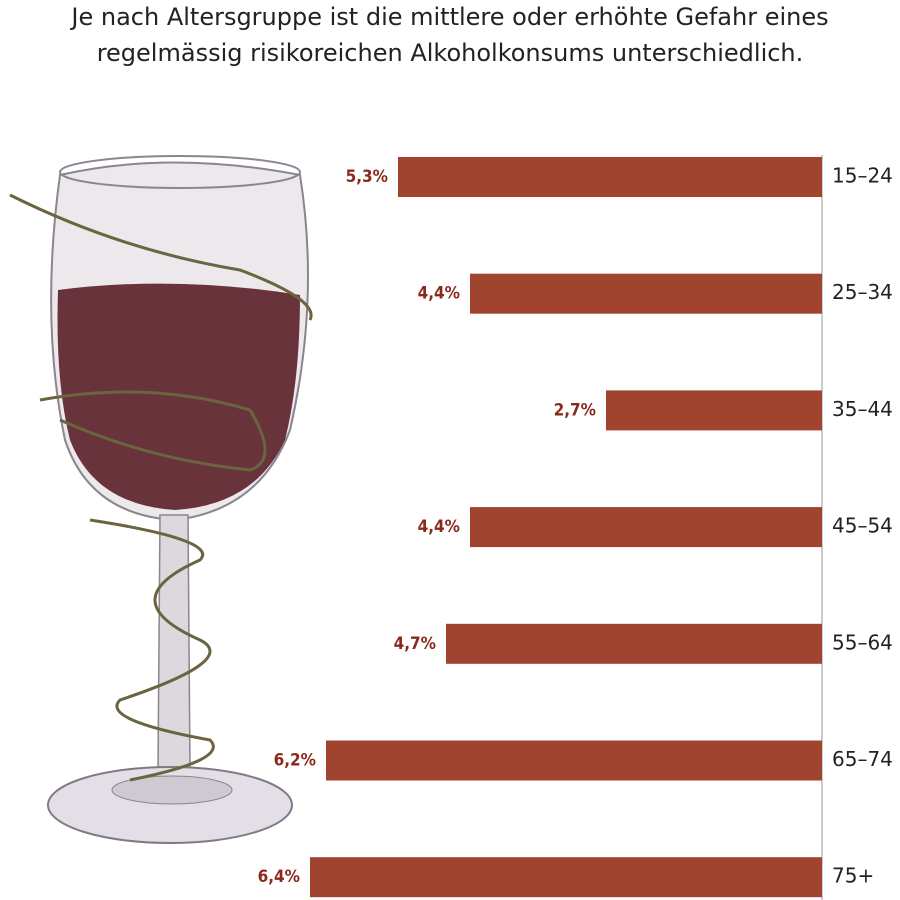  I want to click on category-label: 45–54, so click(862, 526).